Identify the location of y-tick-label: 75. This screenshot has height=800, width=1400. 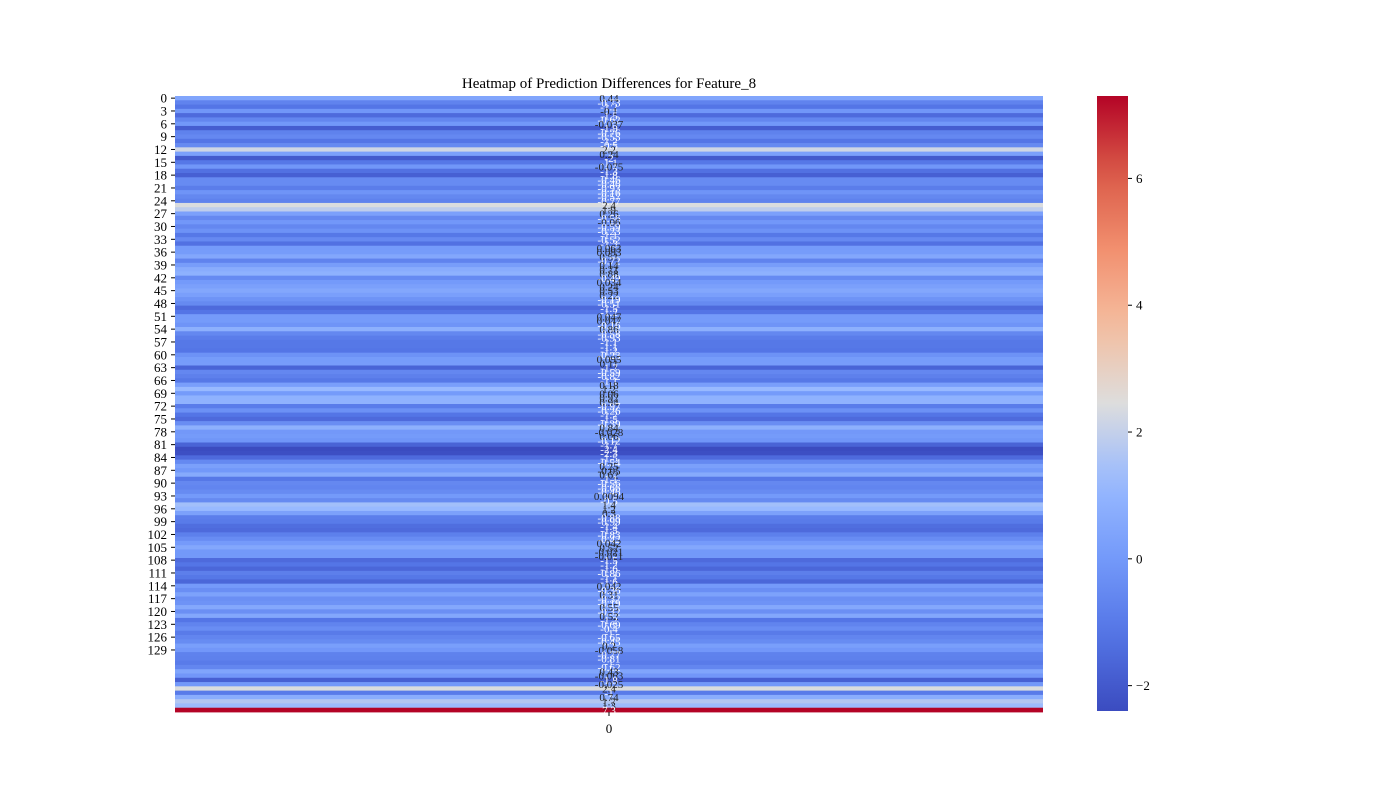
(160, 418).